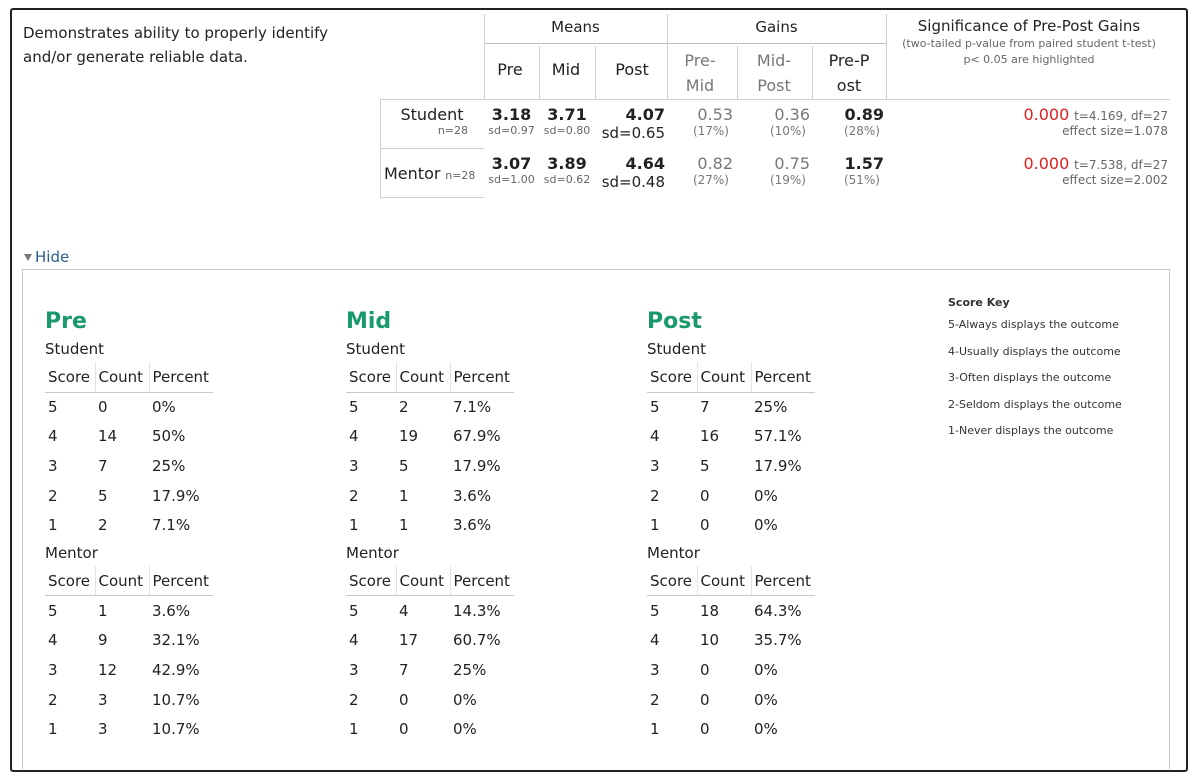 This screenshot has width=1200, height=779. I want to click on student-gain-pre-post: 0.89 (28%), so click(848, 121).